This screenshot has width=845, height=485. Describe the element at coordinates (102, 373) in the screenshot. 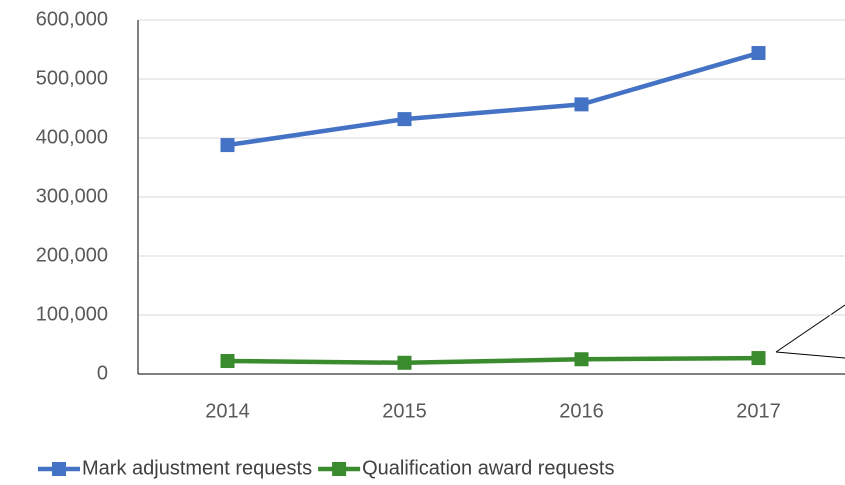

I see `y-tick-label: 0` at that location.